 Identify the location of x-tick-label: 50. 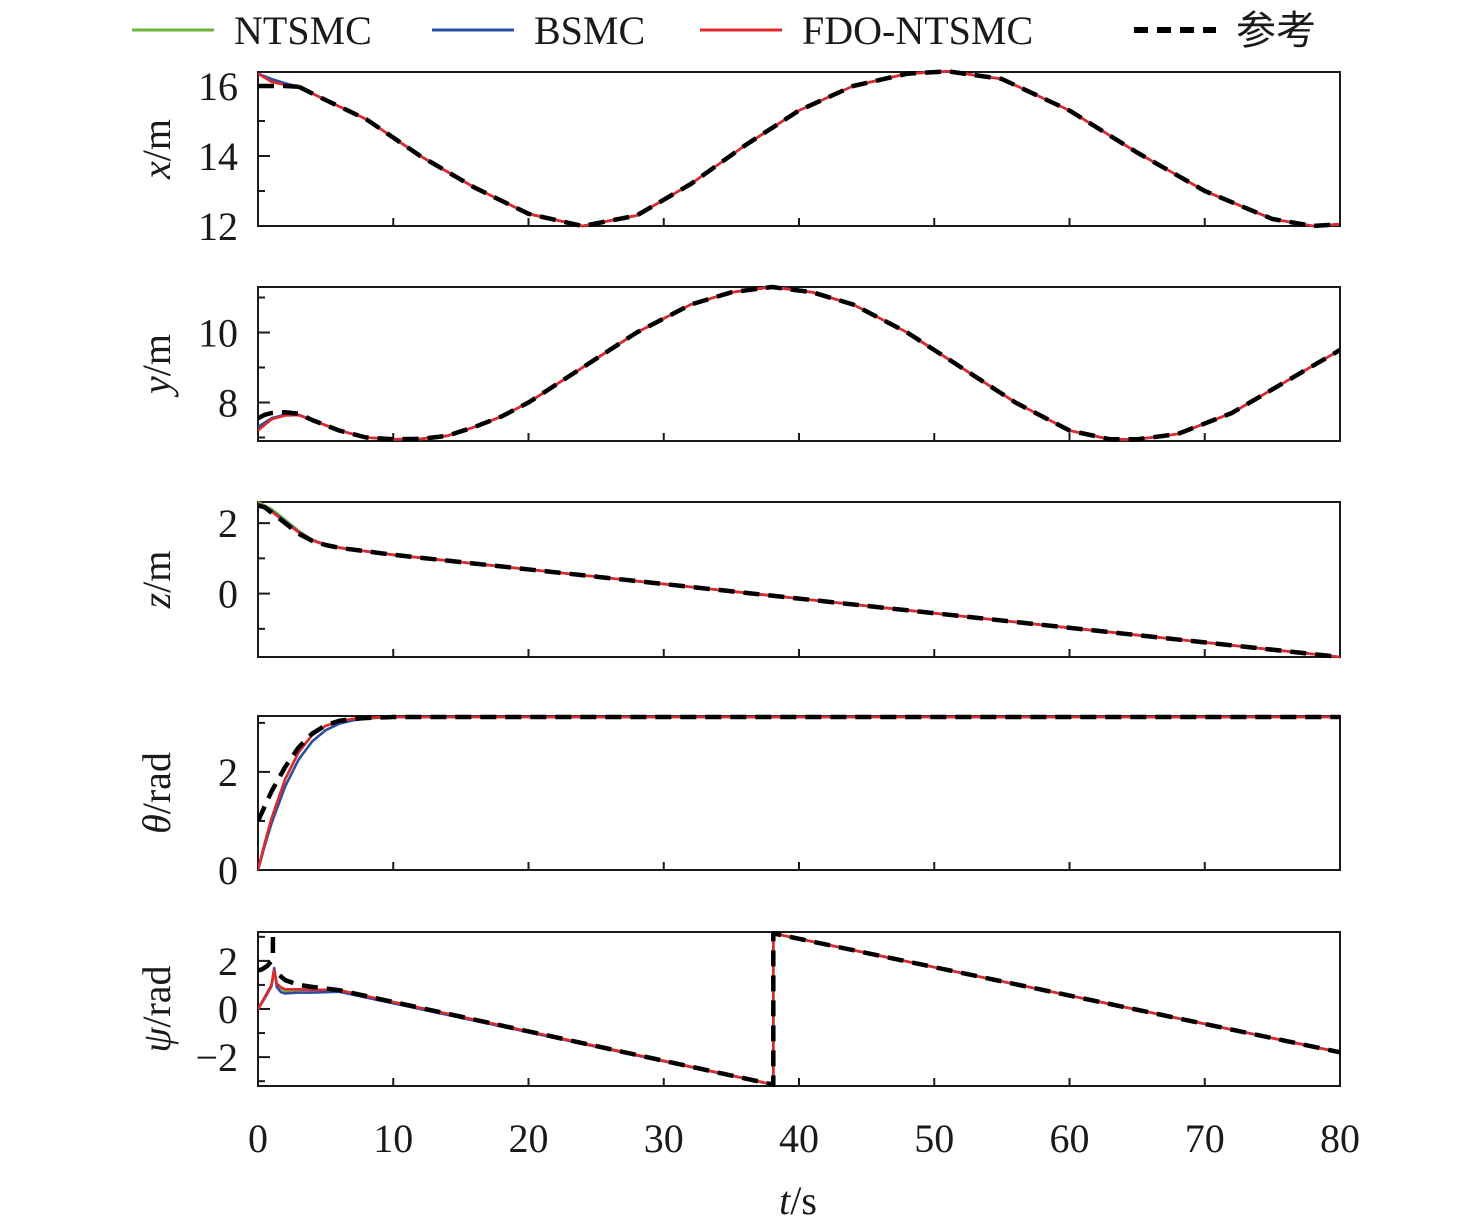
(934, 1138).